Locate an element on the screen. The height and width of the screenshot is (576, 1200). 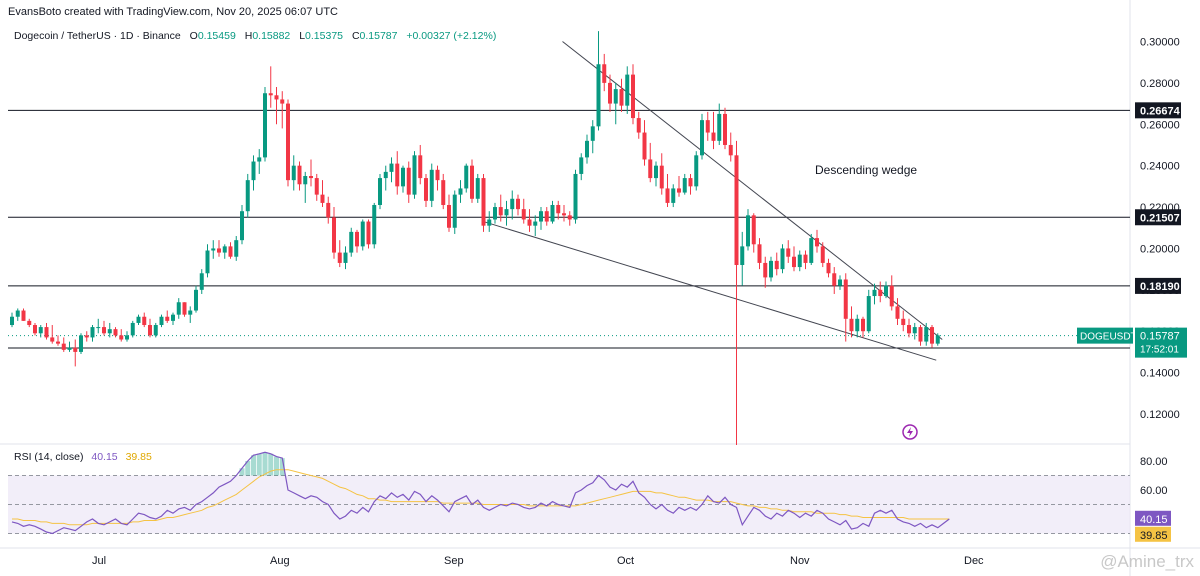
time-axis-label: Jul is located at coordinates (99, 561).